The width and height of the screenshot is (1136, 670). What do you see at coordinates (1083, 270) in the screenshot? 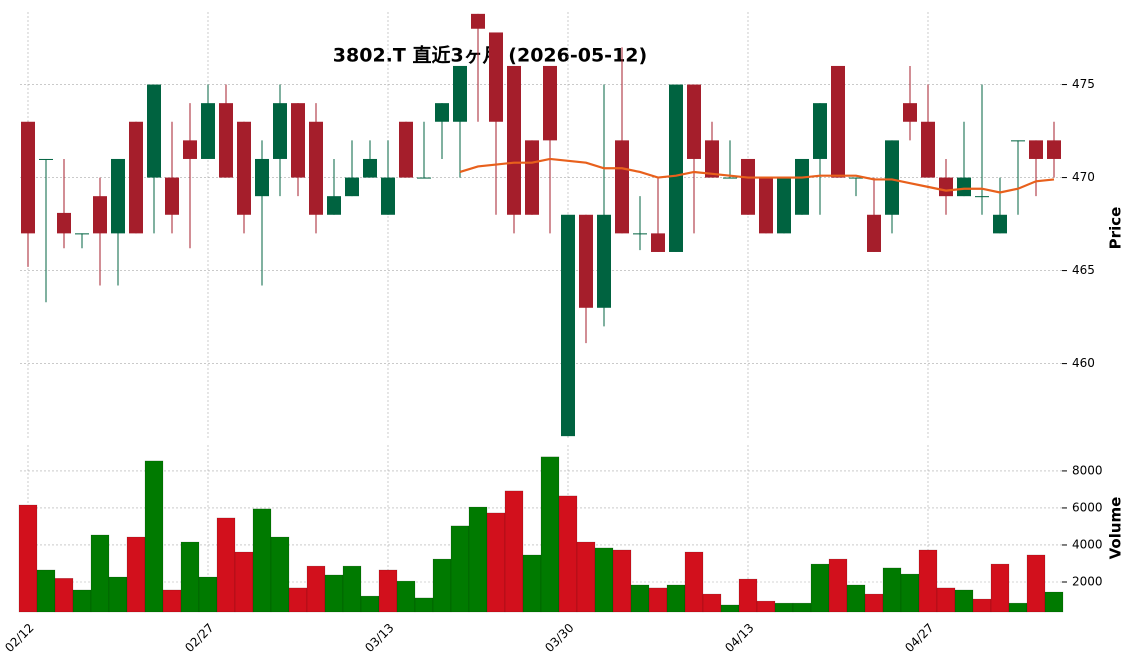
I see `y-tick-label: 465` at bounding box center [1083, 270].